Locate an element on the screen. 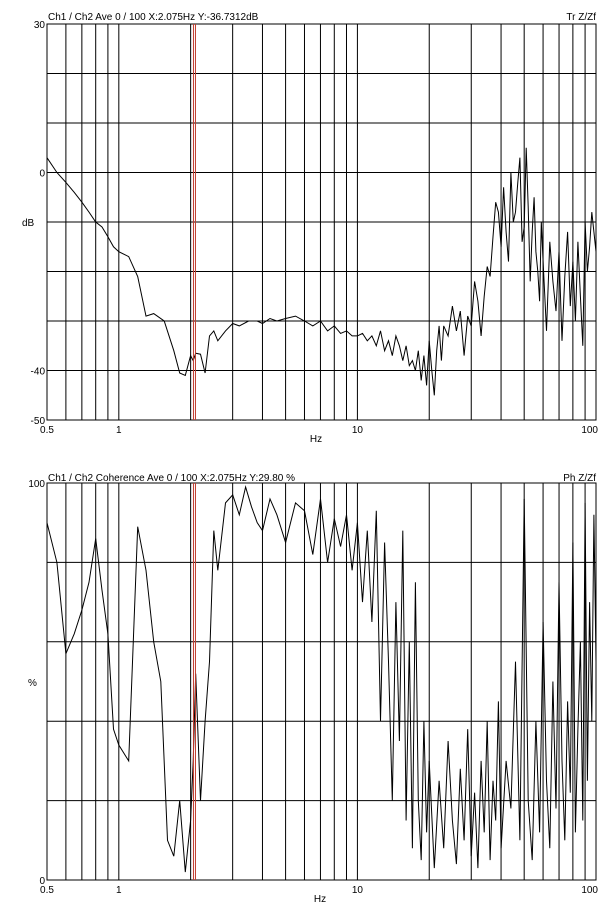 The width and height of the screenshot is (614, 914). top-plot-right-label: Tr Z/Zf is located at coordinates (581, 17).